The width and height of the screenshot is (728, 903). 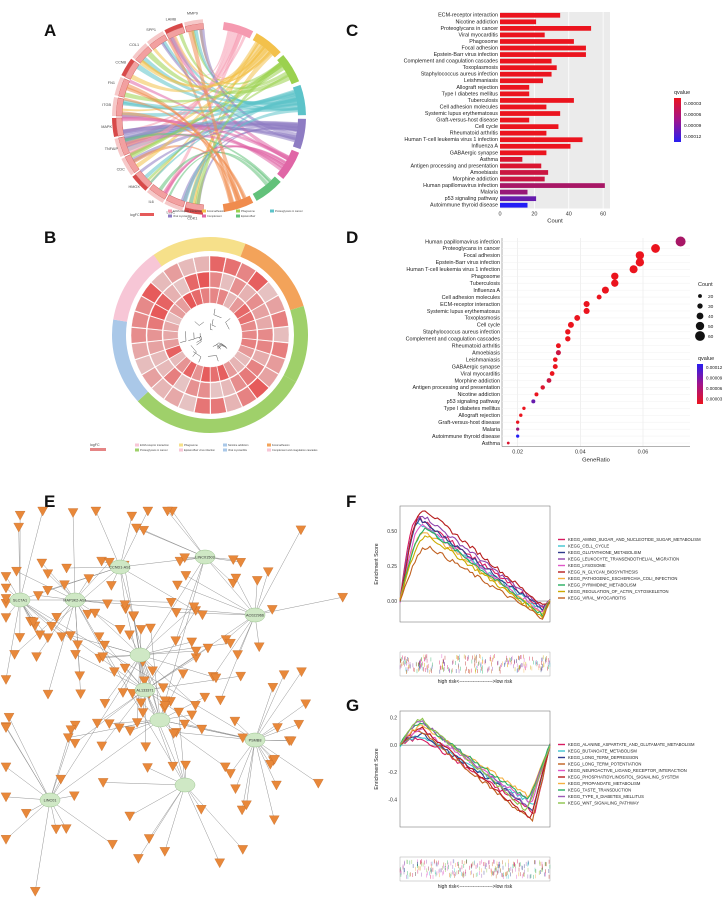 What do you see at coordinates (580, 453) in the screenshot?
I see `x-tick-label: 0.04` at bounding box center [580, 453].